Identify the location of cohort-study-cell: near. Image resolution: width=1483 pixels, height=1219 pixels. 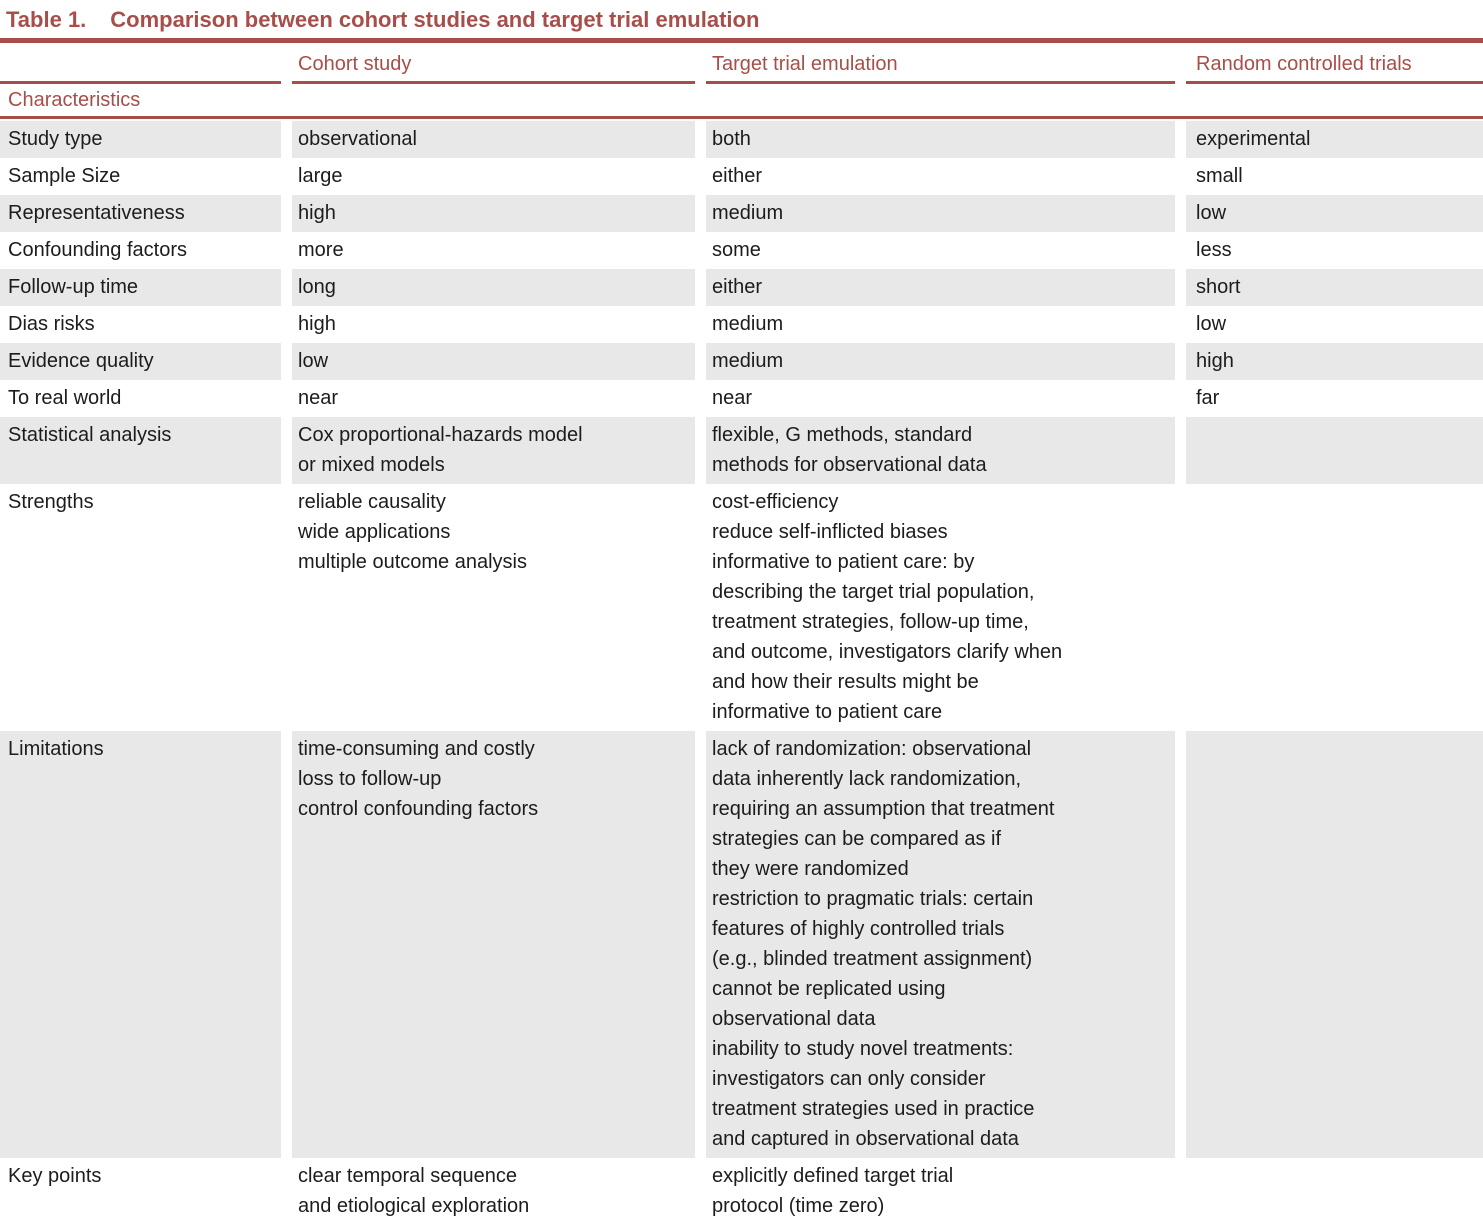
(318, 398).